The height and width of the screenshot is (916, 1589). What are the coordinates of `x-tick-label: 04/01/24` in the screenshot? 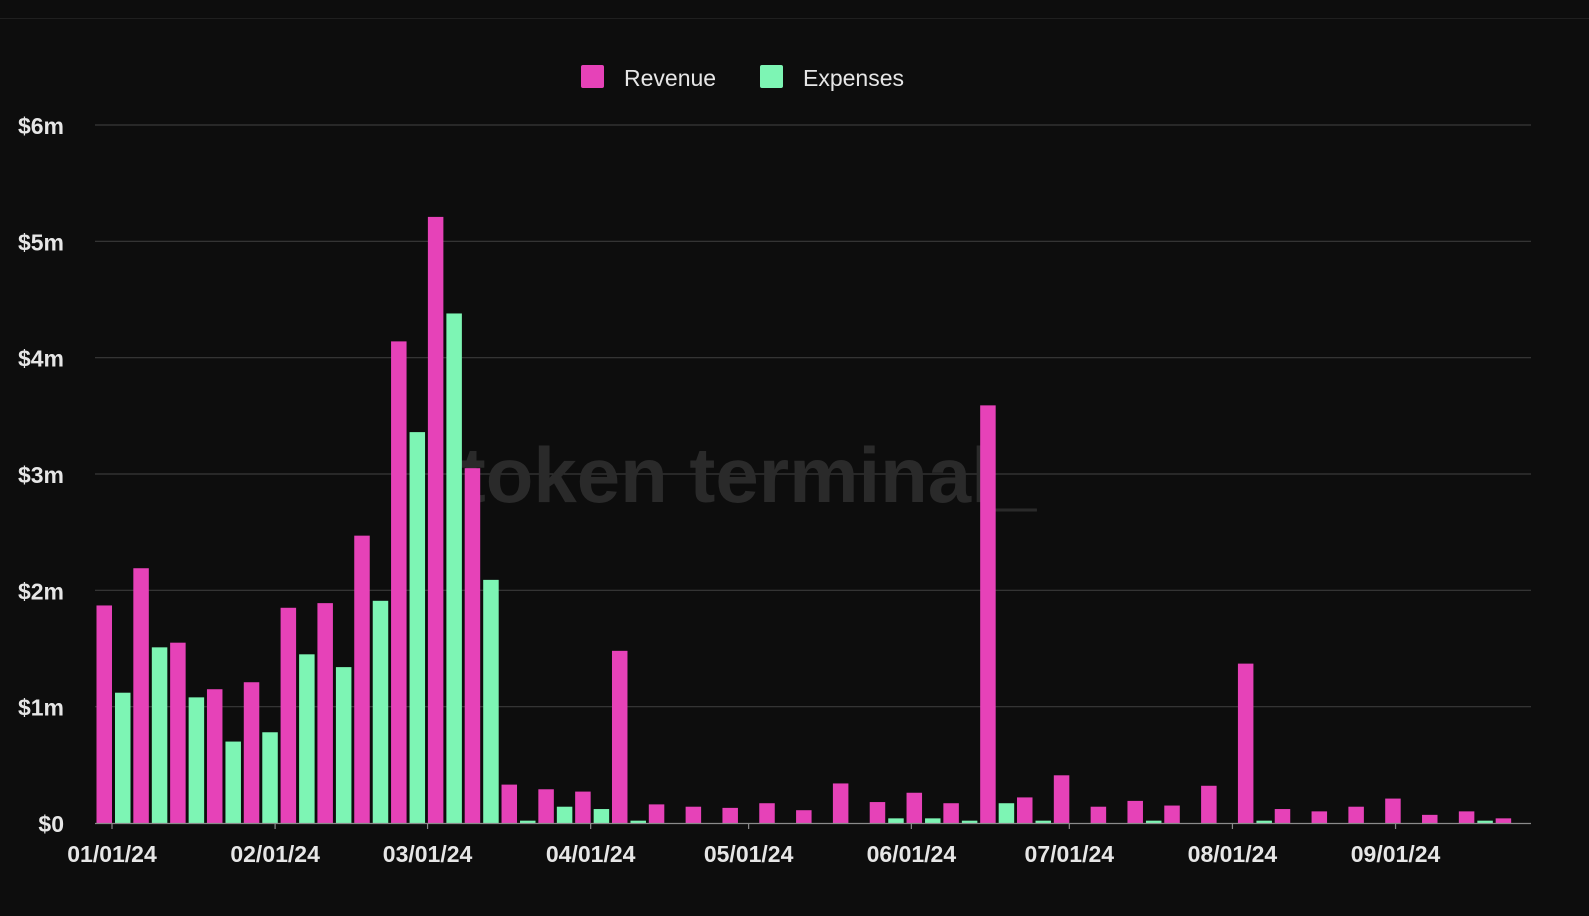 It's located at (591, 854).